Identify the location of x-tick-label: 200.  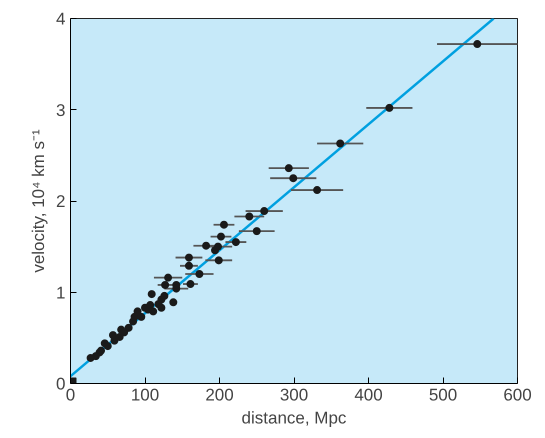
(219, 395).